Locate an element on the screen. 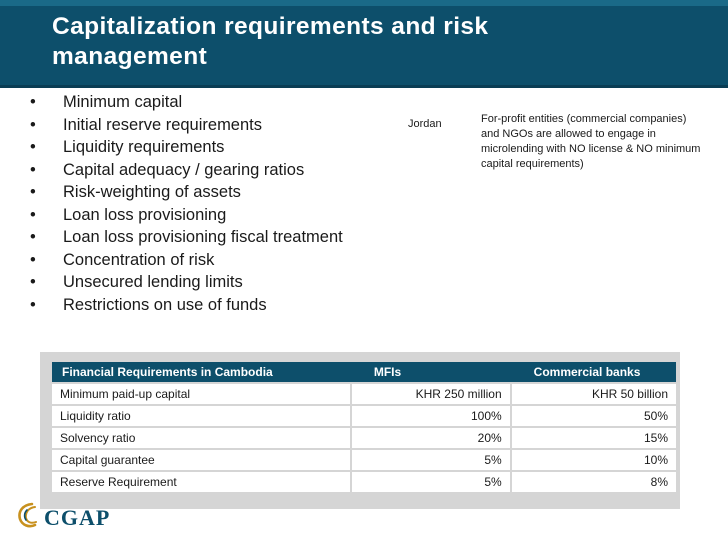 This screenshot has height=546, width=728. table-row: Capital guarantee 5% 10% is located at coordinates (364, 460).